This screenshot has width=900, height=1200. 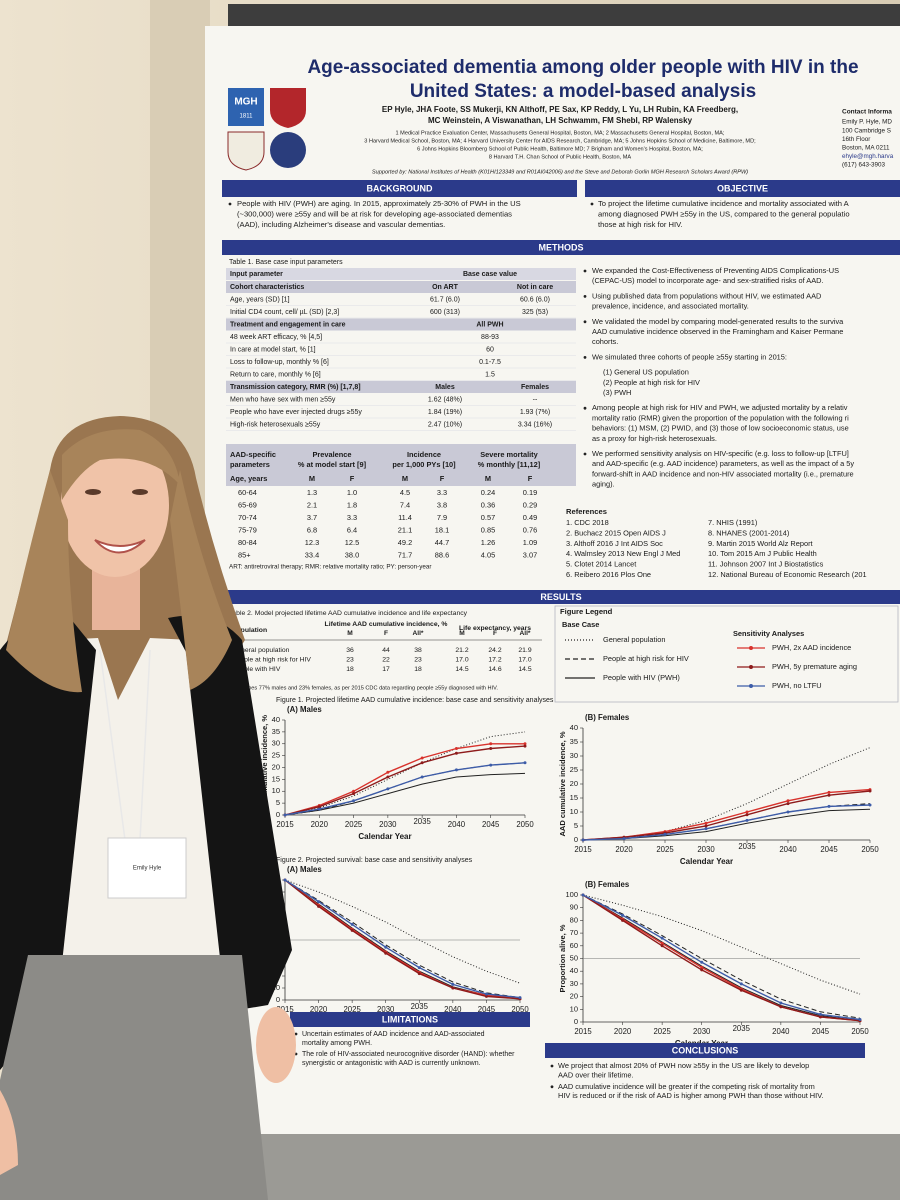 I want to click on table-section-cell: Transmission category, RMR (%) [1,7,8], so click(x=295, y=387).